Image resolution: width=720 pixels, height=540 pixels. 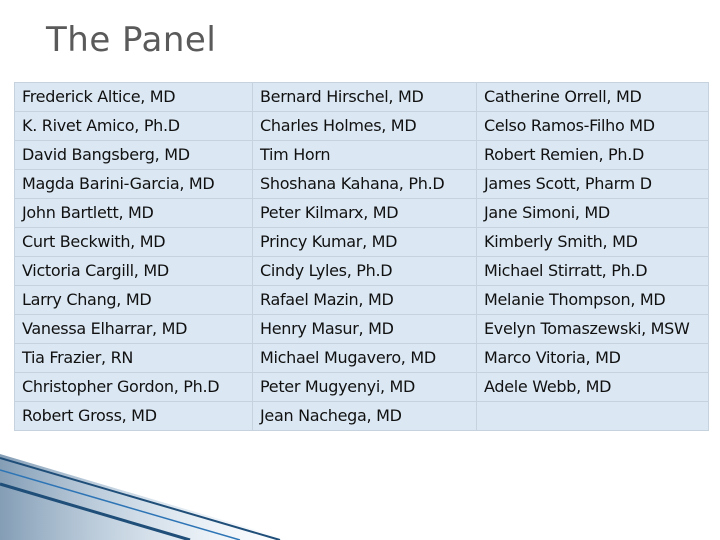 I want to click on table-cell: Evelyn Tomaszewski, MSW, so click(x=592, y=329).